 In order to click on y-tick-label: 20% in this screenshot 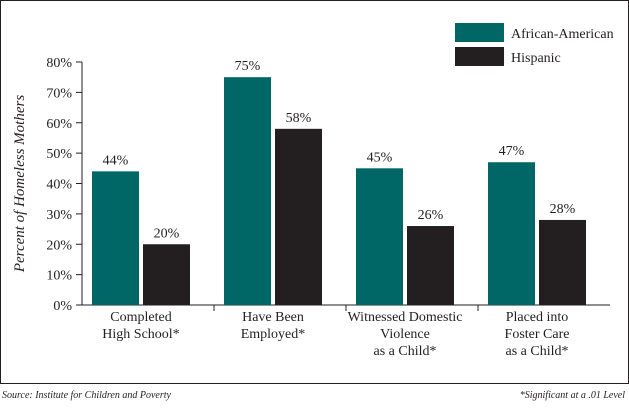, I will do `click(59, 245)`.